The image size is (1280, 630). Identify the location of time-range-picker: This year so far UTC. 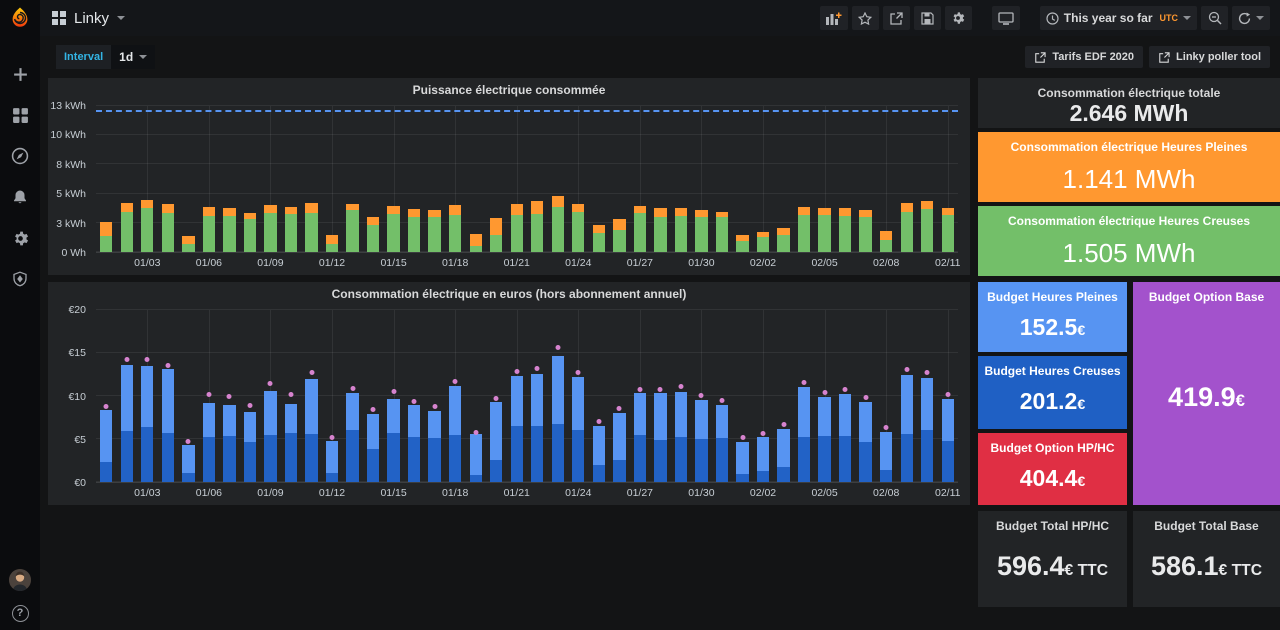
(1118, 18).